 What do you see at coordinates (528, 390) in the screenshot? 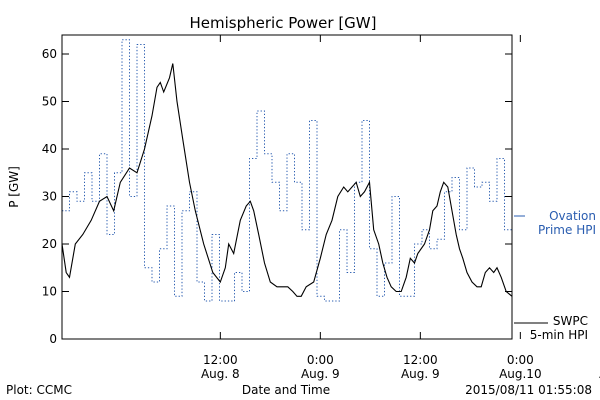
I see `footer-timestamp: 2015/08/11 01:55:08` at bounding box center [528, 390].